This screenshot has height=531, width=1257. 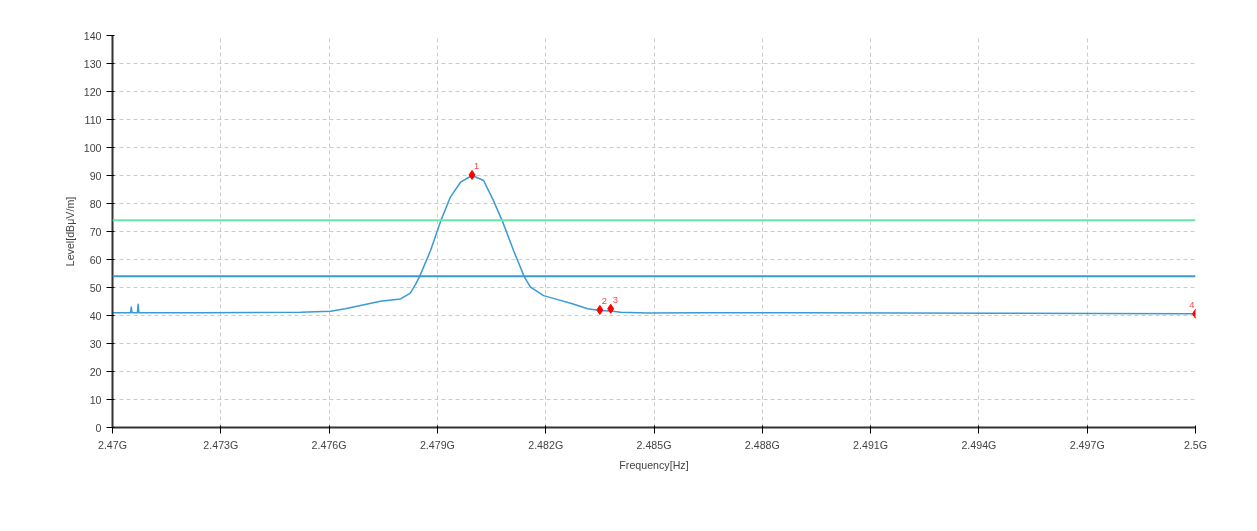 What do you see at coordinates (92, 91) in the screenshot?
I see `y-tick-label: 120` at bounding box center [92, 91].